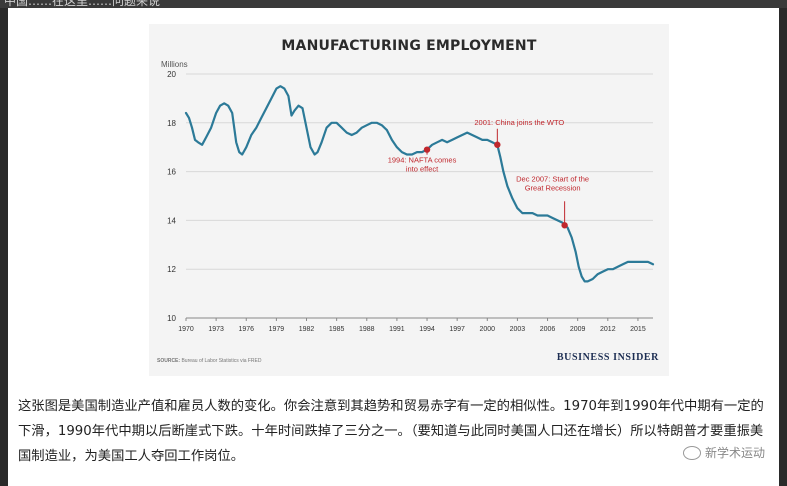 The image size is (787, 486). I want to click on top-fragment-text: 中国……在这里……问题来说, so click(82, 4).